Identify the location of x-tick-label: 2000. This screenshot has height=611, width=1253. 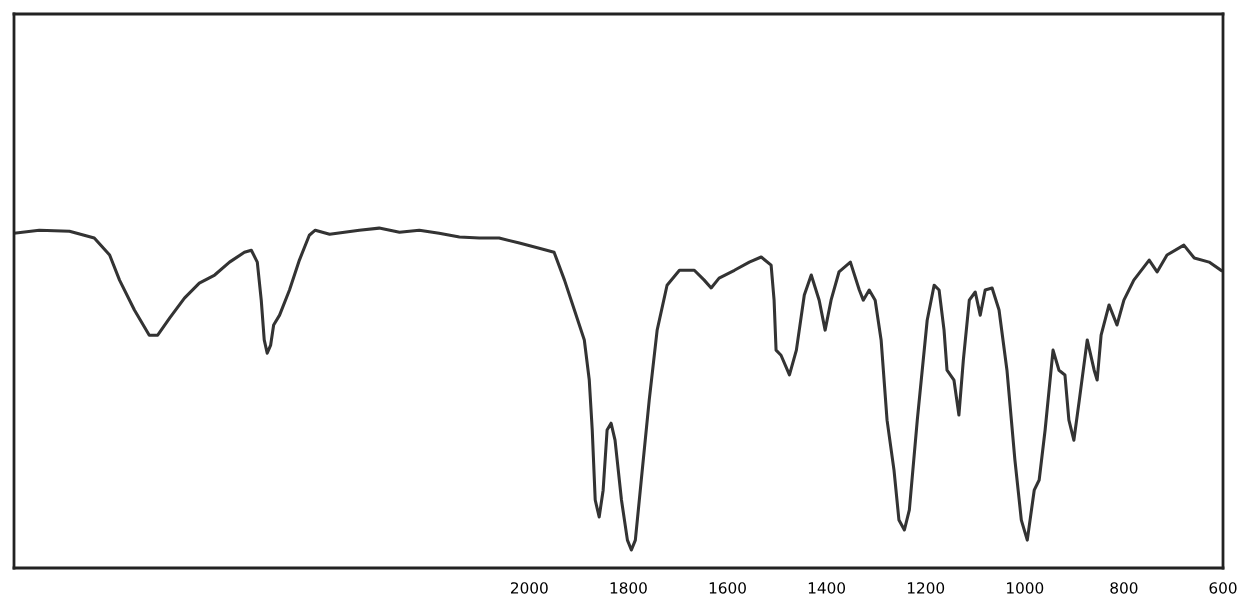
(529, 588).